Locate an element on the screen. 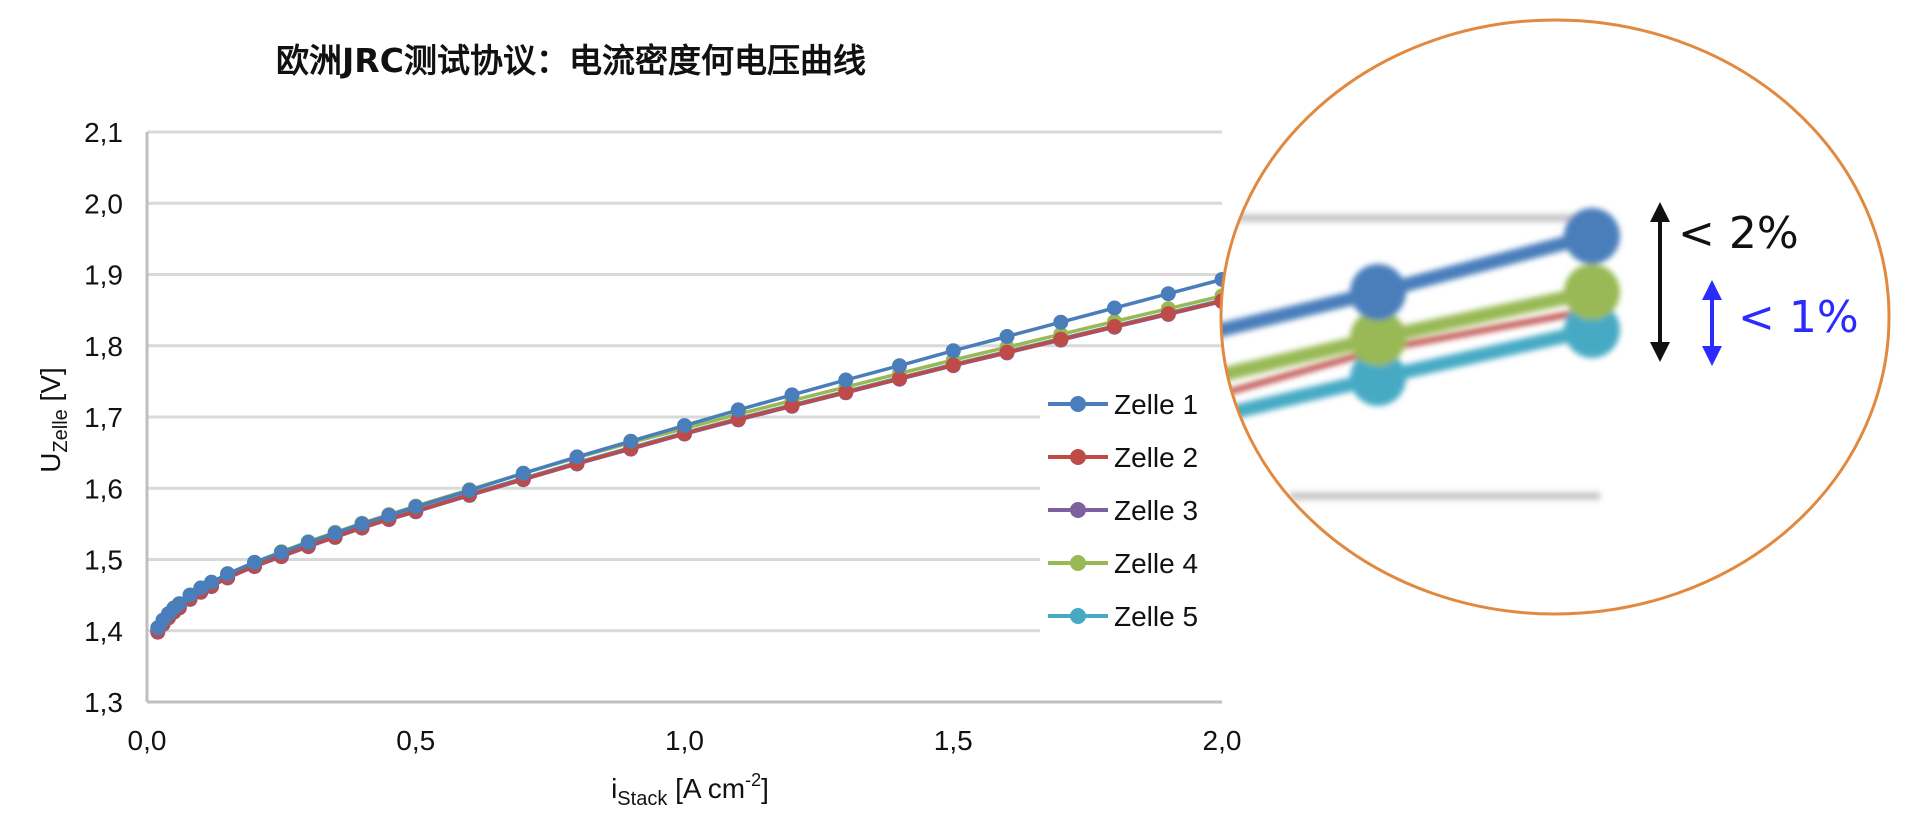  x-tick-label: 0,0 is located at coordinates (147, 740).